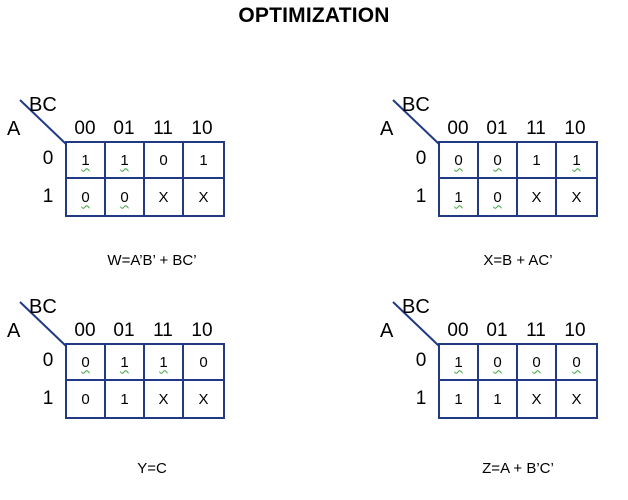 This screenshot has width=628, height=500. What do you see at coordinates (152, 260) in the screenshot?
I see `equation-w: W=A’B’ + BC’` at bounding box center [152, 260].